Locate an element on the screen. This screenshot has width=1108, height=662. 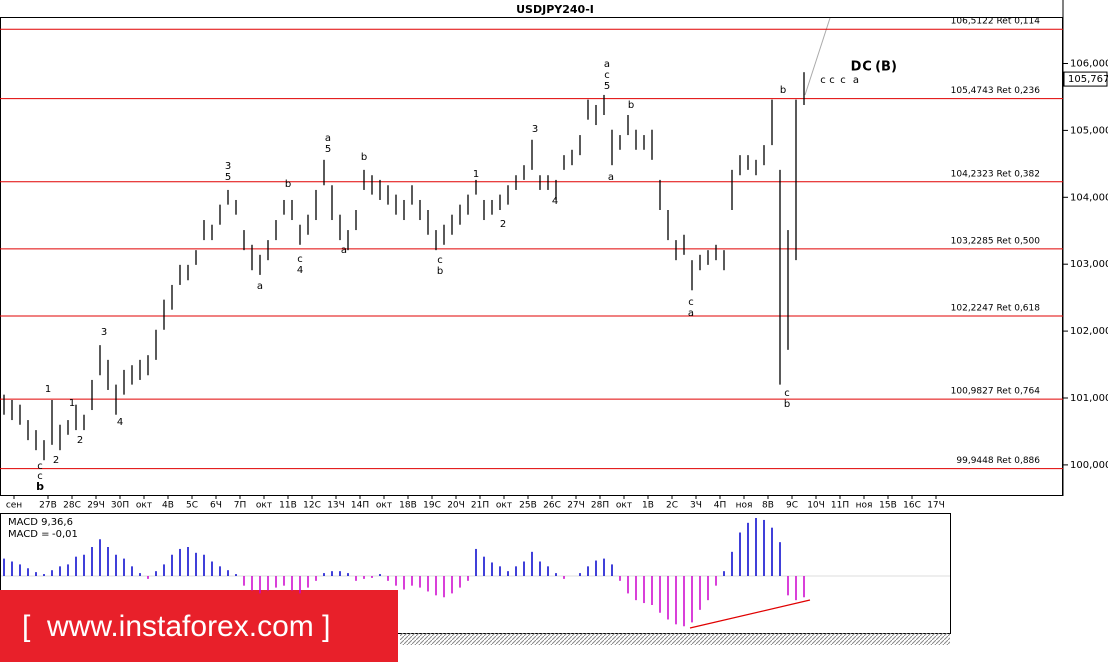
x-tick-label: 21П is located at coordinates (480, 506).